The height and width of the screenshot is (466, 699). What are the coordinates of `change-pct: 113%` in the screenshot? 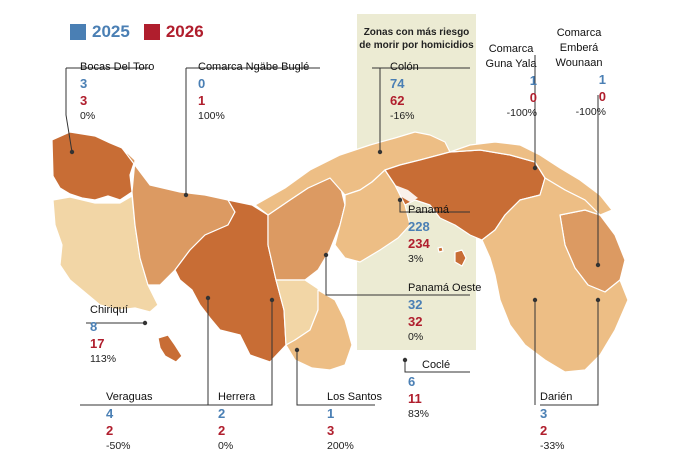 It's located at (103, 359).